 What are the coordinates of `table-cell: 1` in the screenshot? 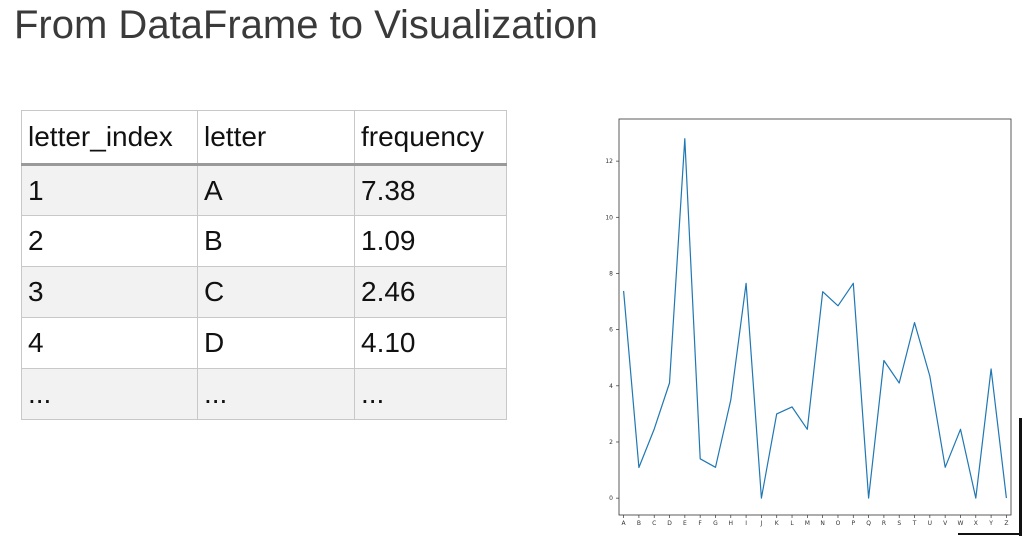 It's located at (110, 190).